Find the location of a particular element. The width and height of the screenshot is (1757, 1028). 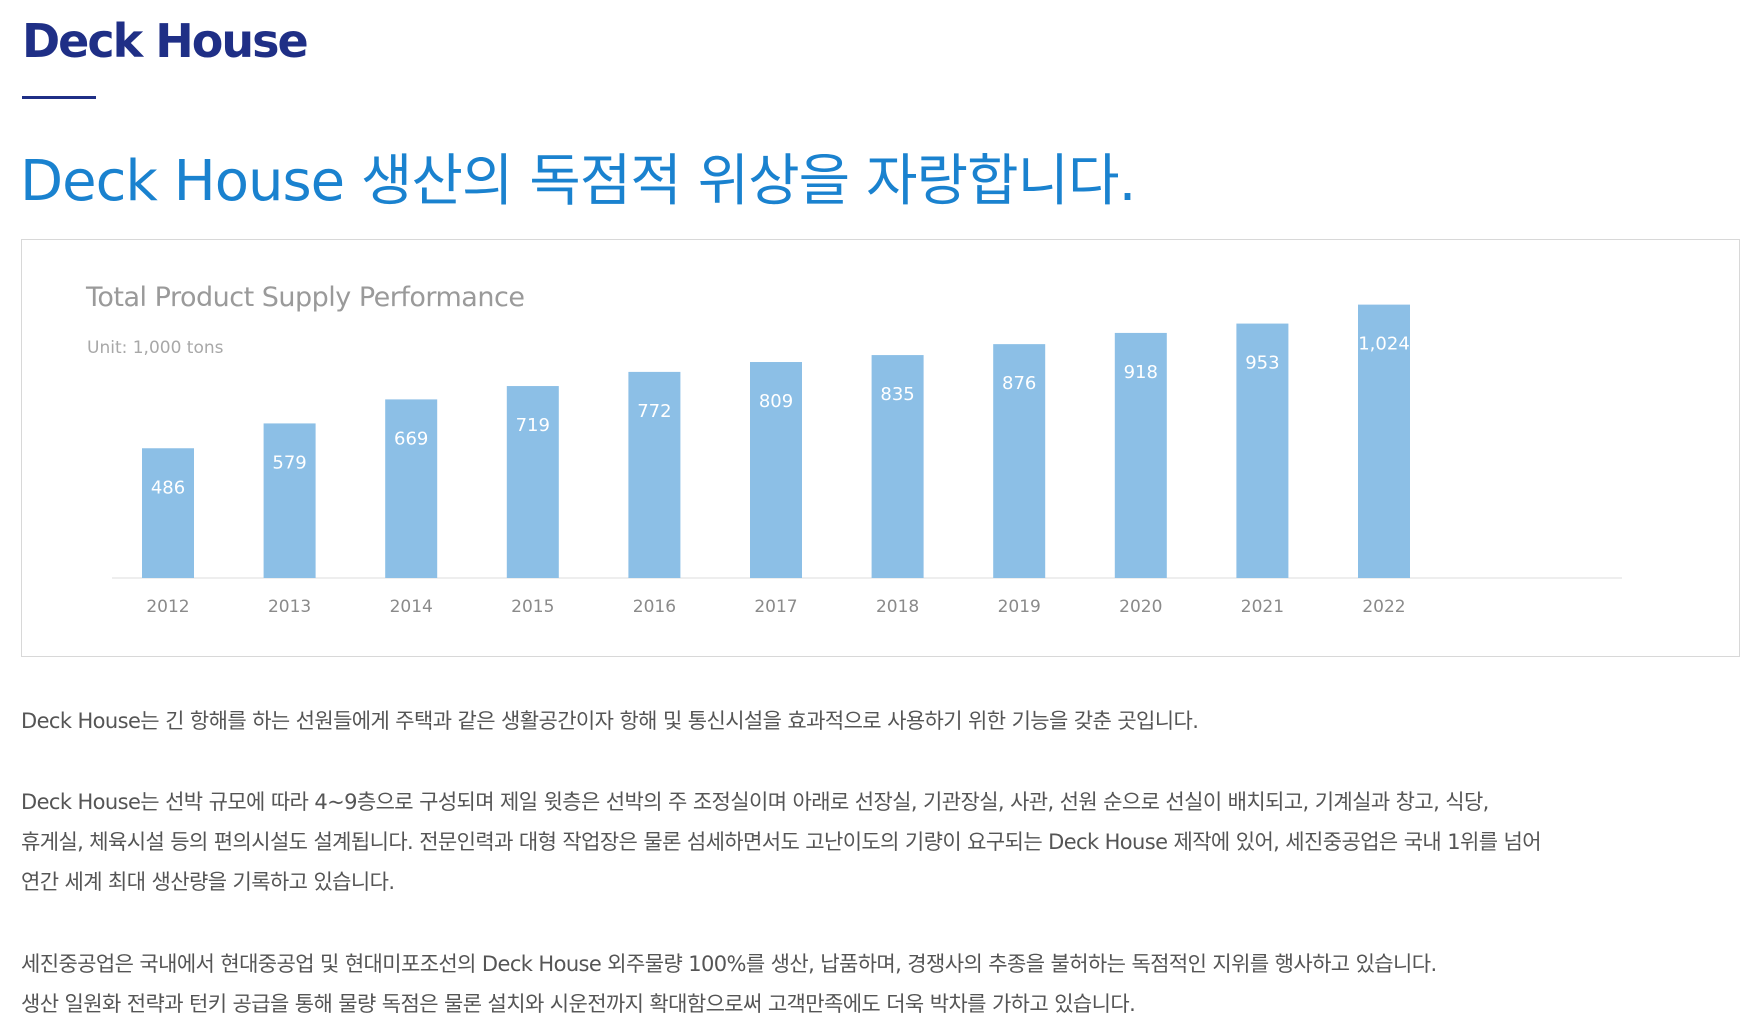

x-tick-label: 2022 is located at coordinates (1383, 607).